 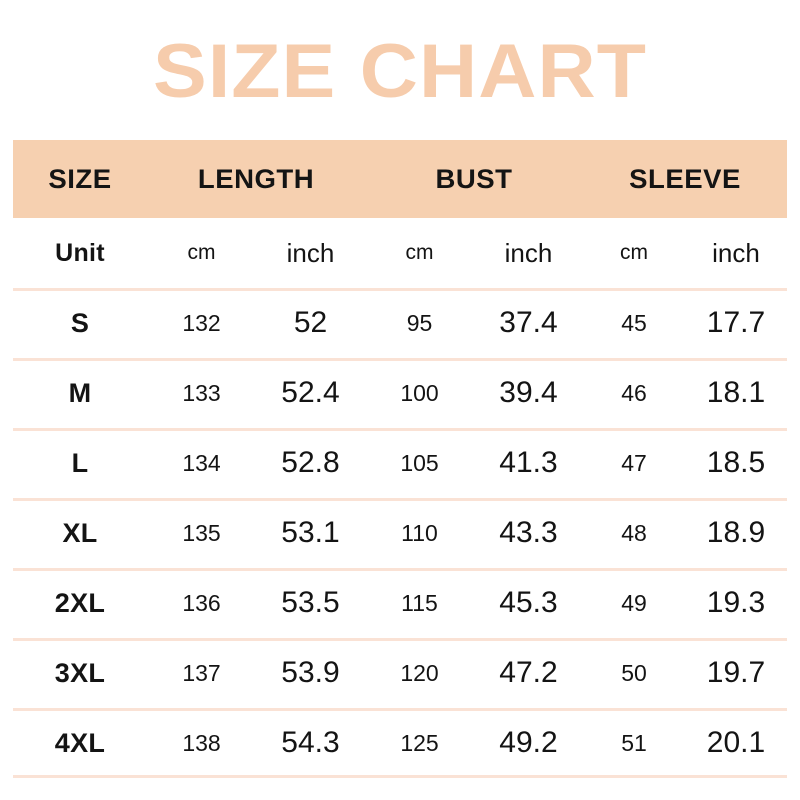 I want to click on cell-bust-cm-value: 100, so click(x=419, y=392).